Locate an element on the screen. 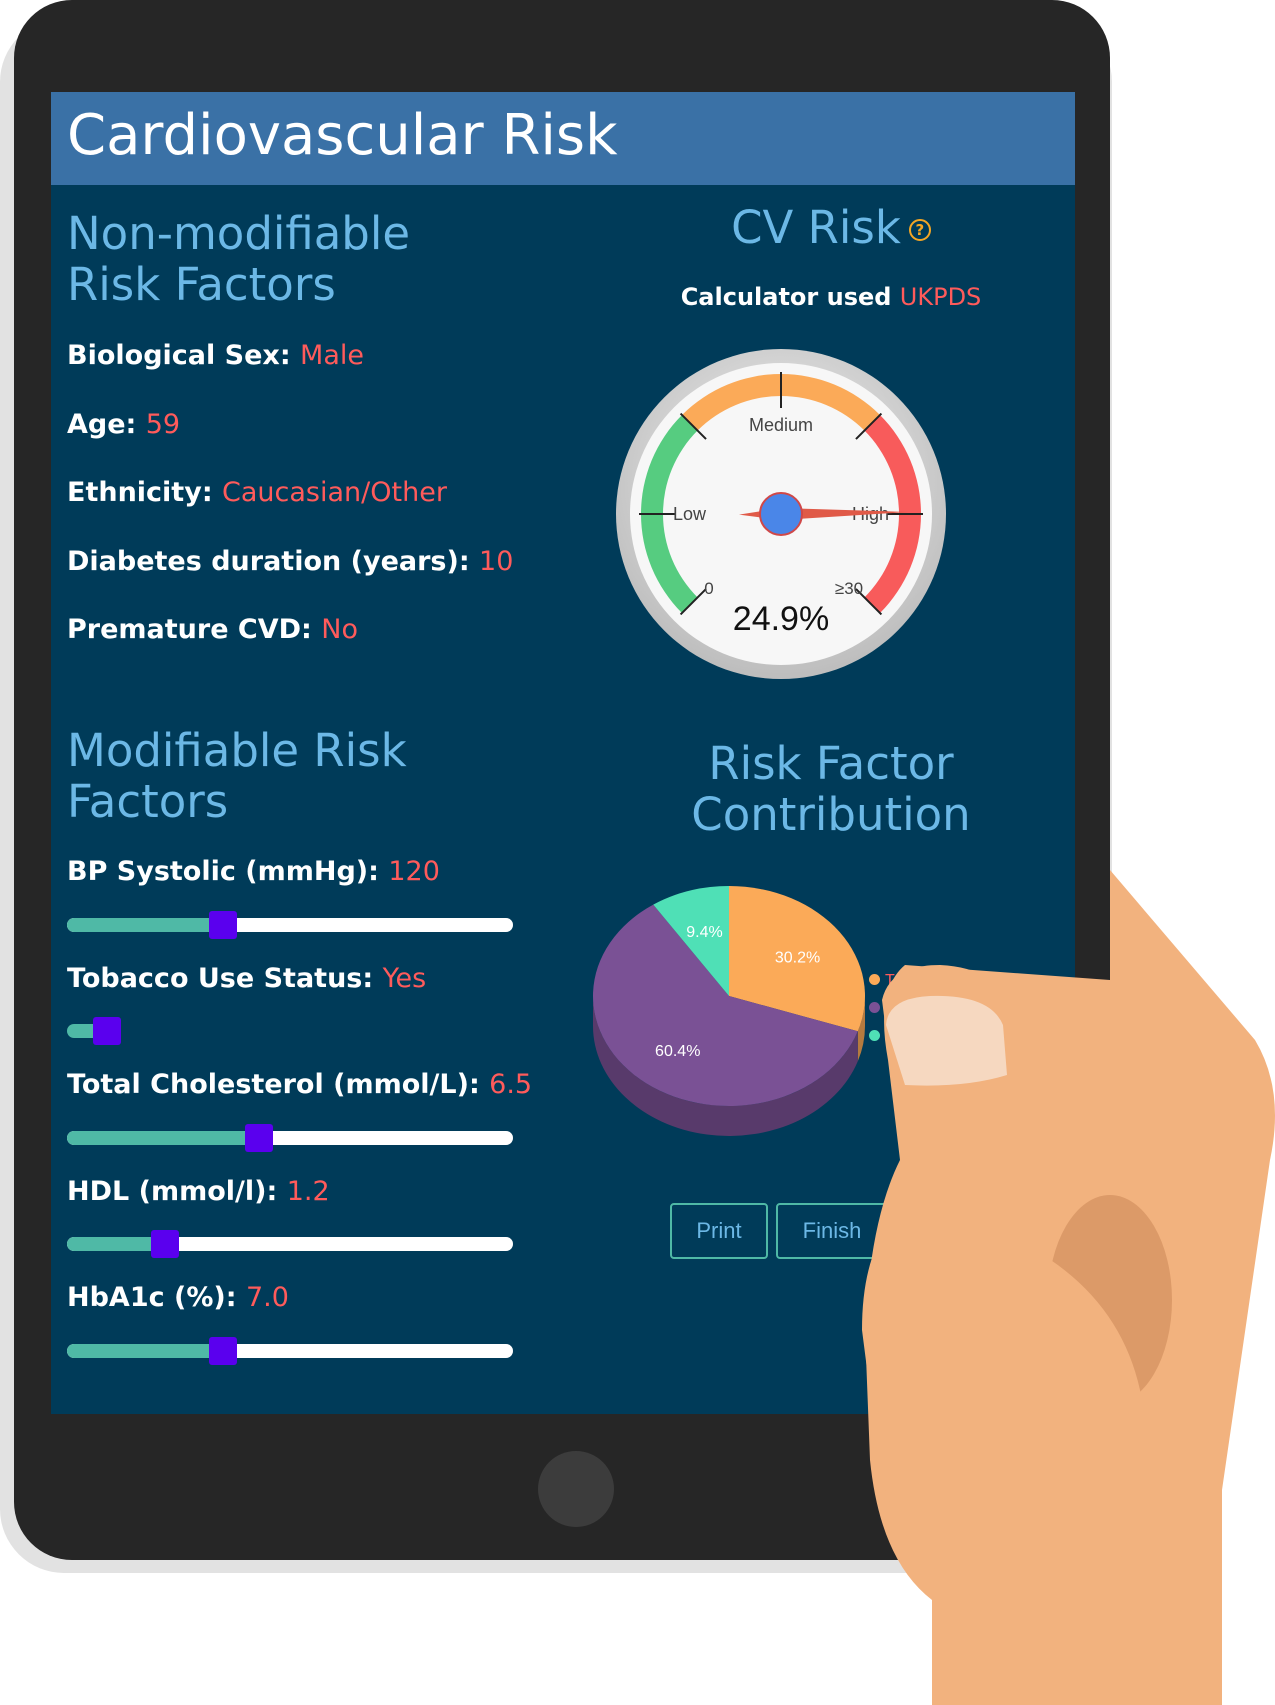  pie-data-label: 30.2% is located at coordinates (797, 957).